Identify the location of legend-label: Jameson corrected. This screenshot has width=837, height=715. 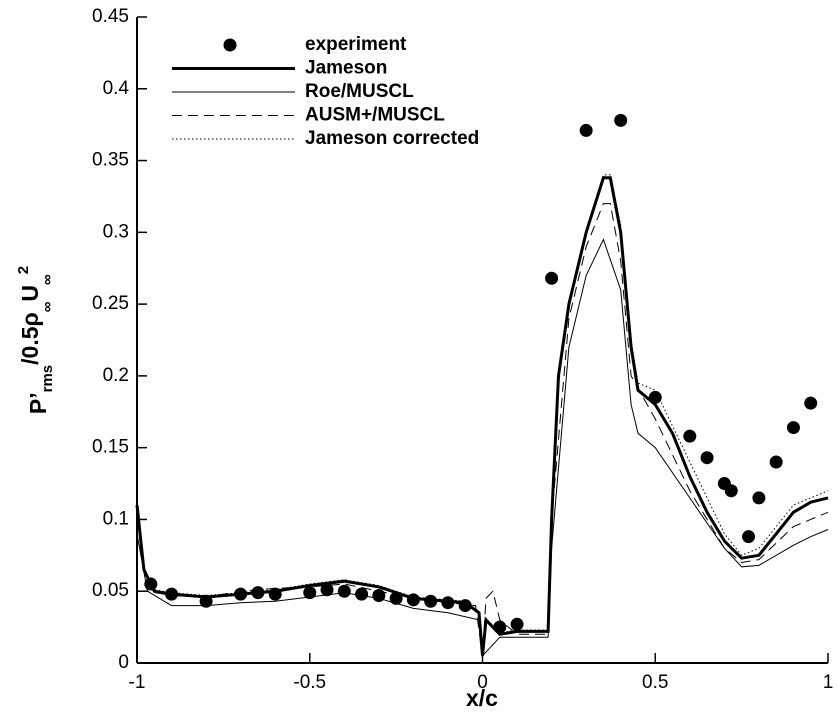
(392, 138).